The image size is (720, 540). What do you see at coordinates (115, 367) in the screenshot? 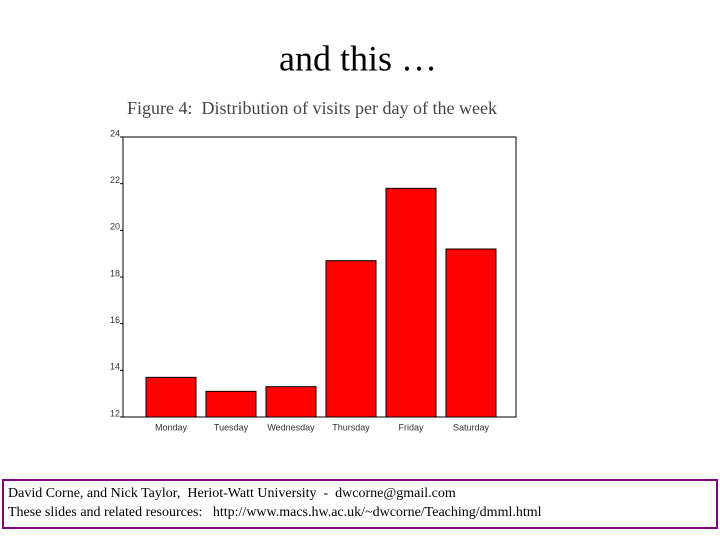
I see `y-tick-label: 14` at bounding box center [115, 367].